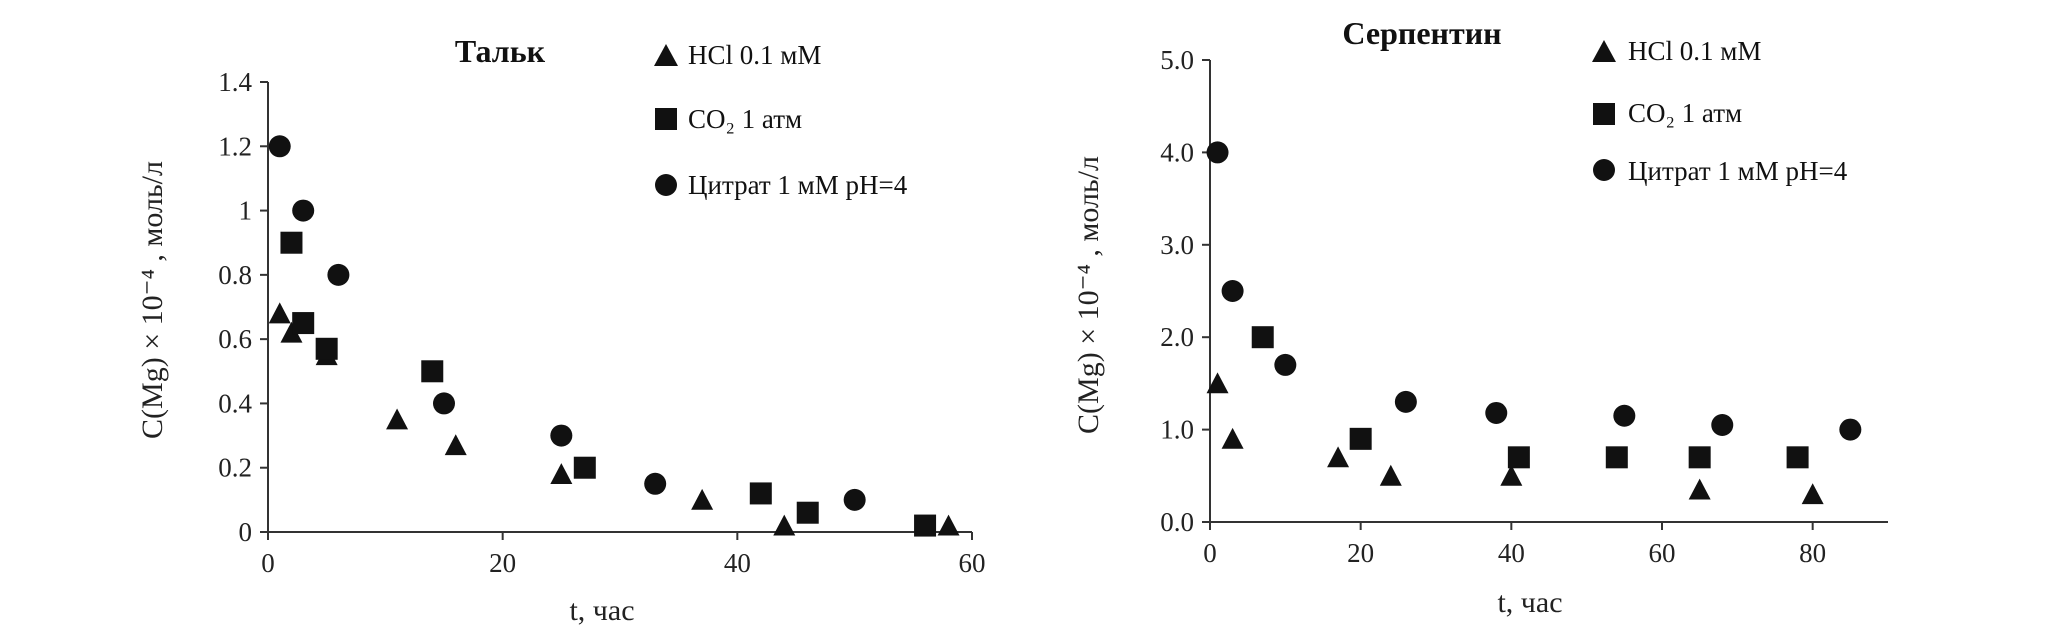  I want to click on talc-legend-item-co2: CO₂ 1 атм, so click(728, 119).